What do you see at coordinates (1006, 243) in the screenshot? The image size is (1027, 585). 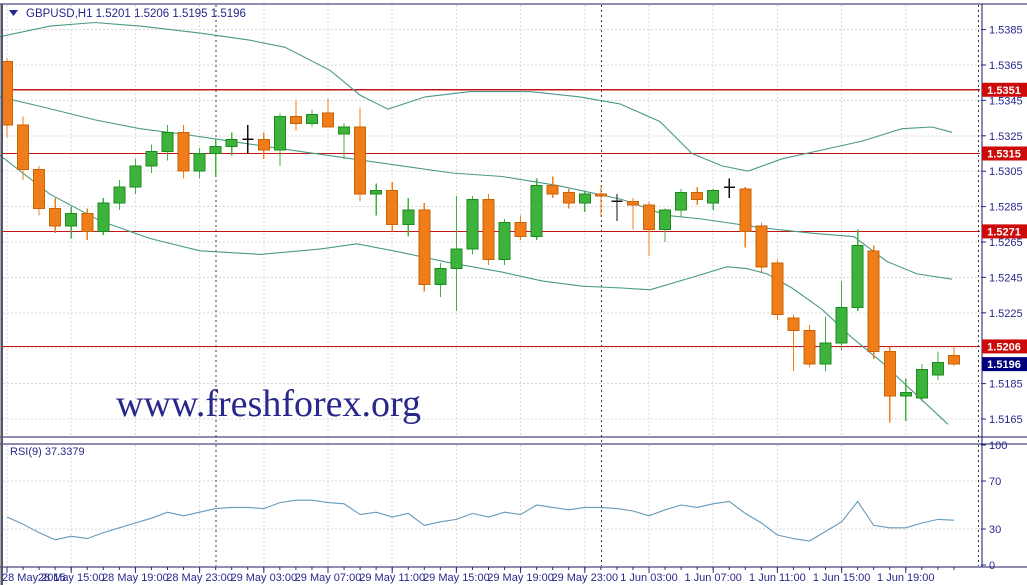 I see `price-label: 1.5265` at bounding box center [1006, 243].